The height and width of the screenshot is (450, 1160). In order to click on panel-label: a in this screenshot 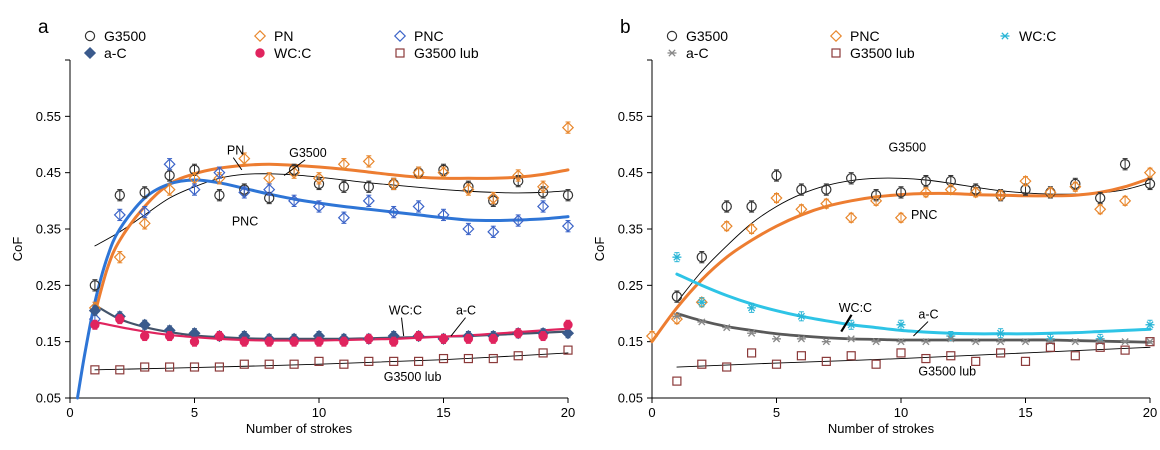, I will do `click(43, 27)`.